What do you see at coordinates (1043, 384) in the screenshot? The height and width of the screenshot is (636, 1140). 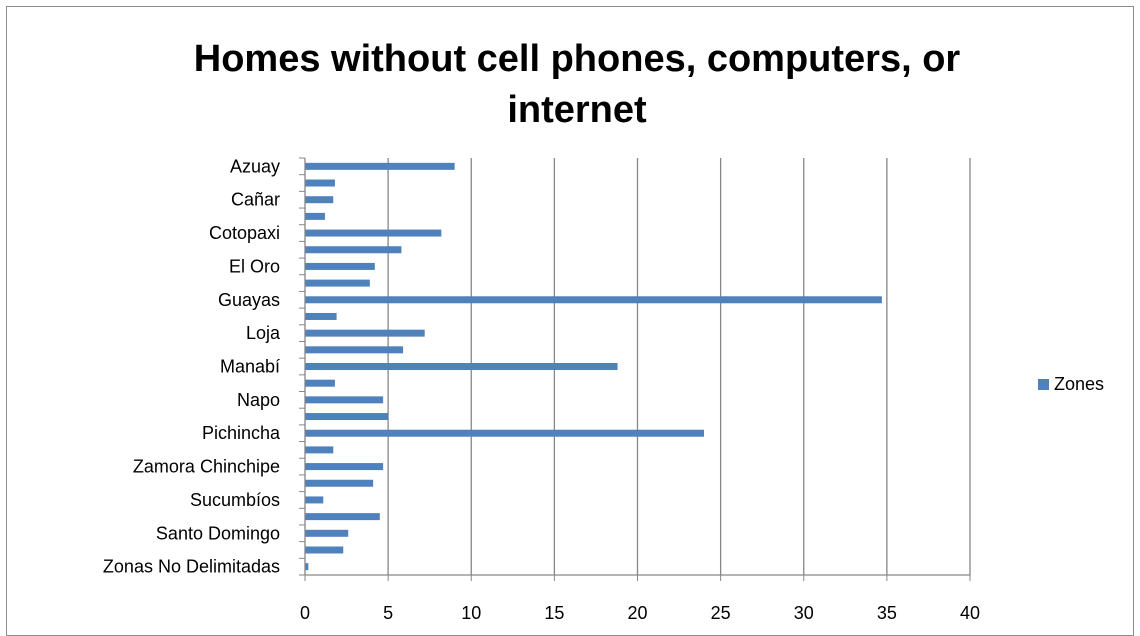 I see `legend-swatch` at bounding box center [1043, 384].